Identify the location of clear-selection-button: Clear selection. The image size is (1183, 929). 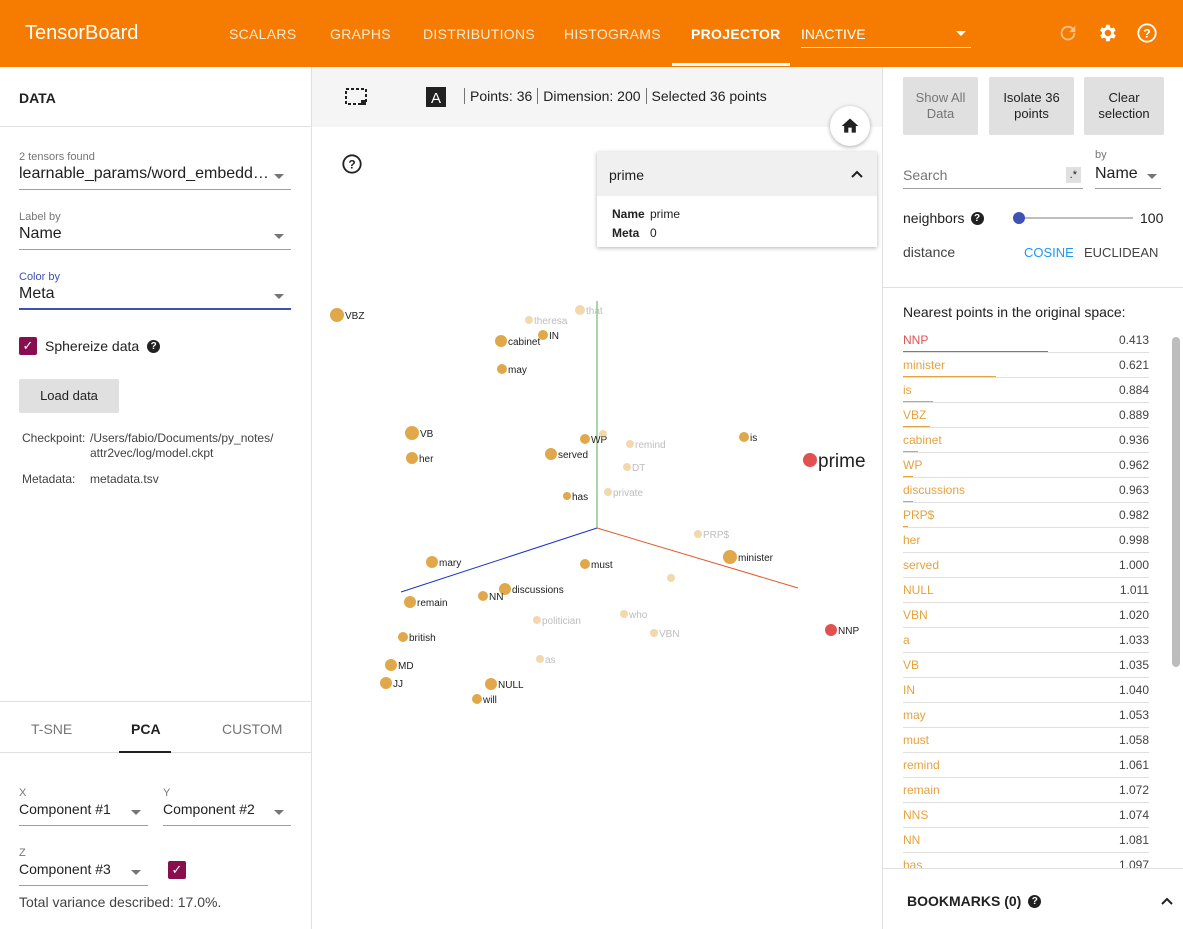
(1124, 106).